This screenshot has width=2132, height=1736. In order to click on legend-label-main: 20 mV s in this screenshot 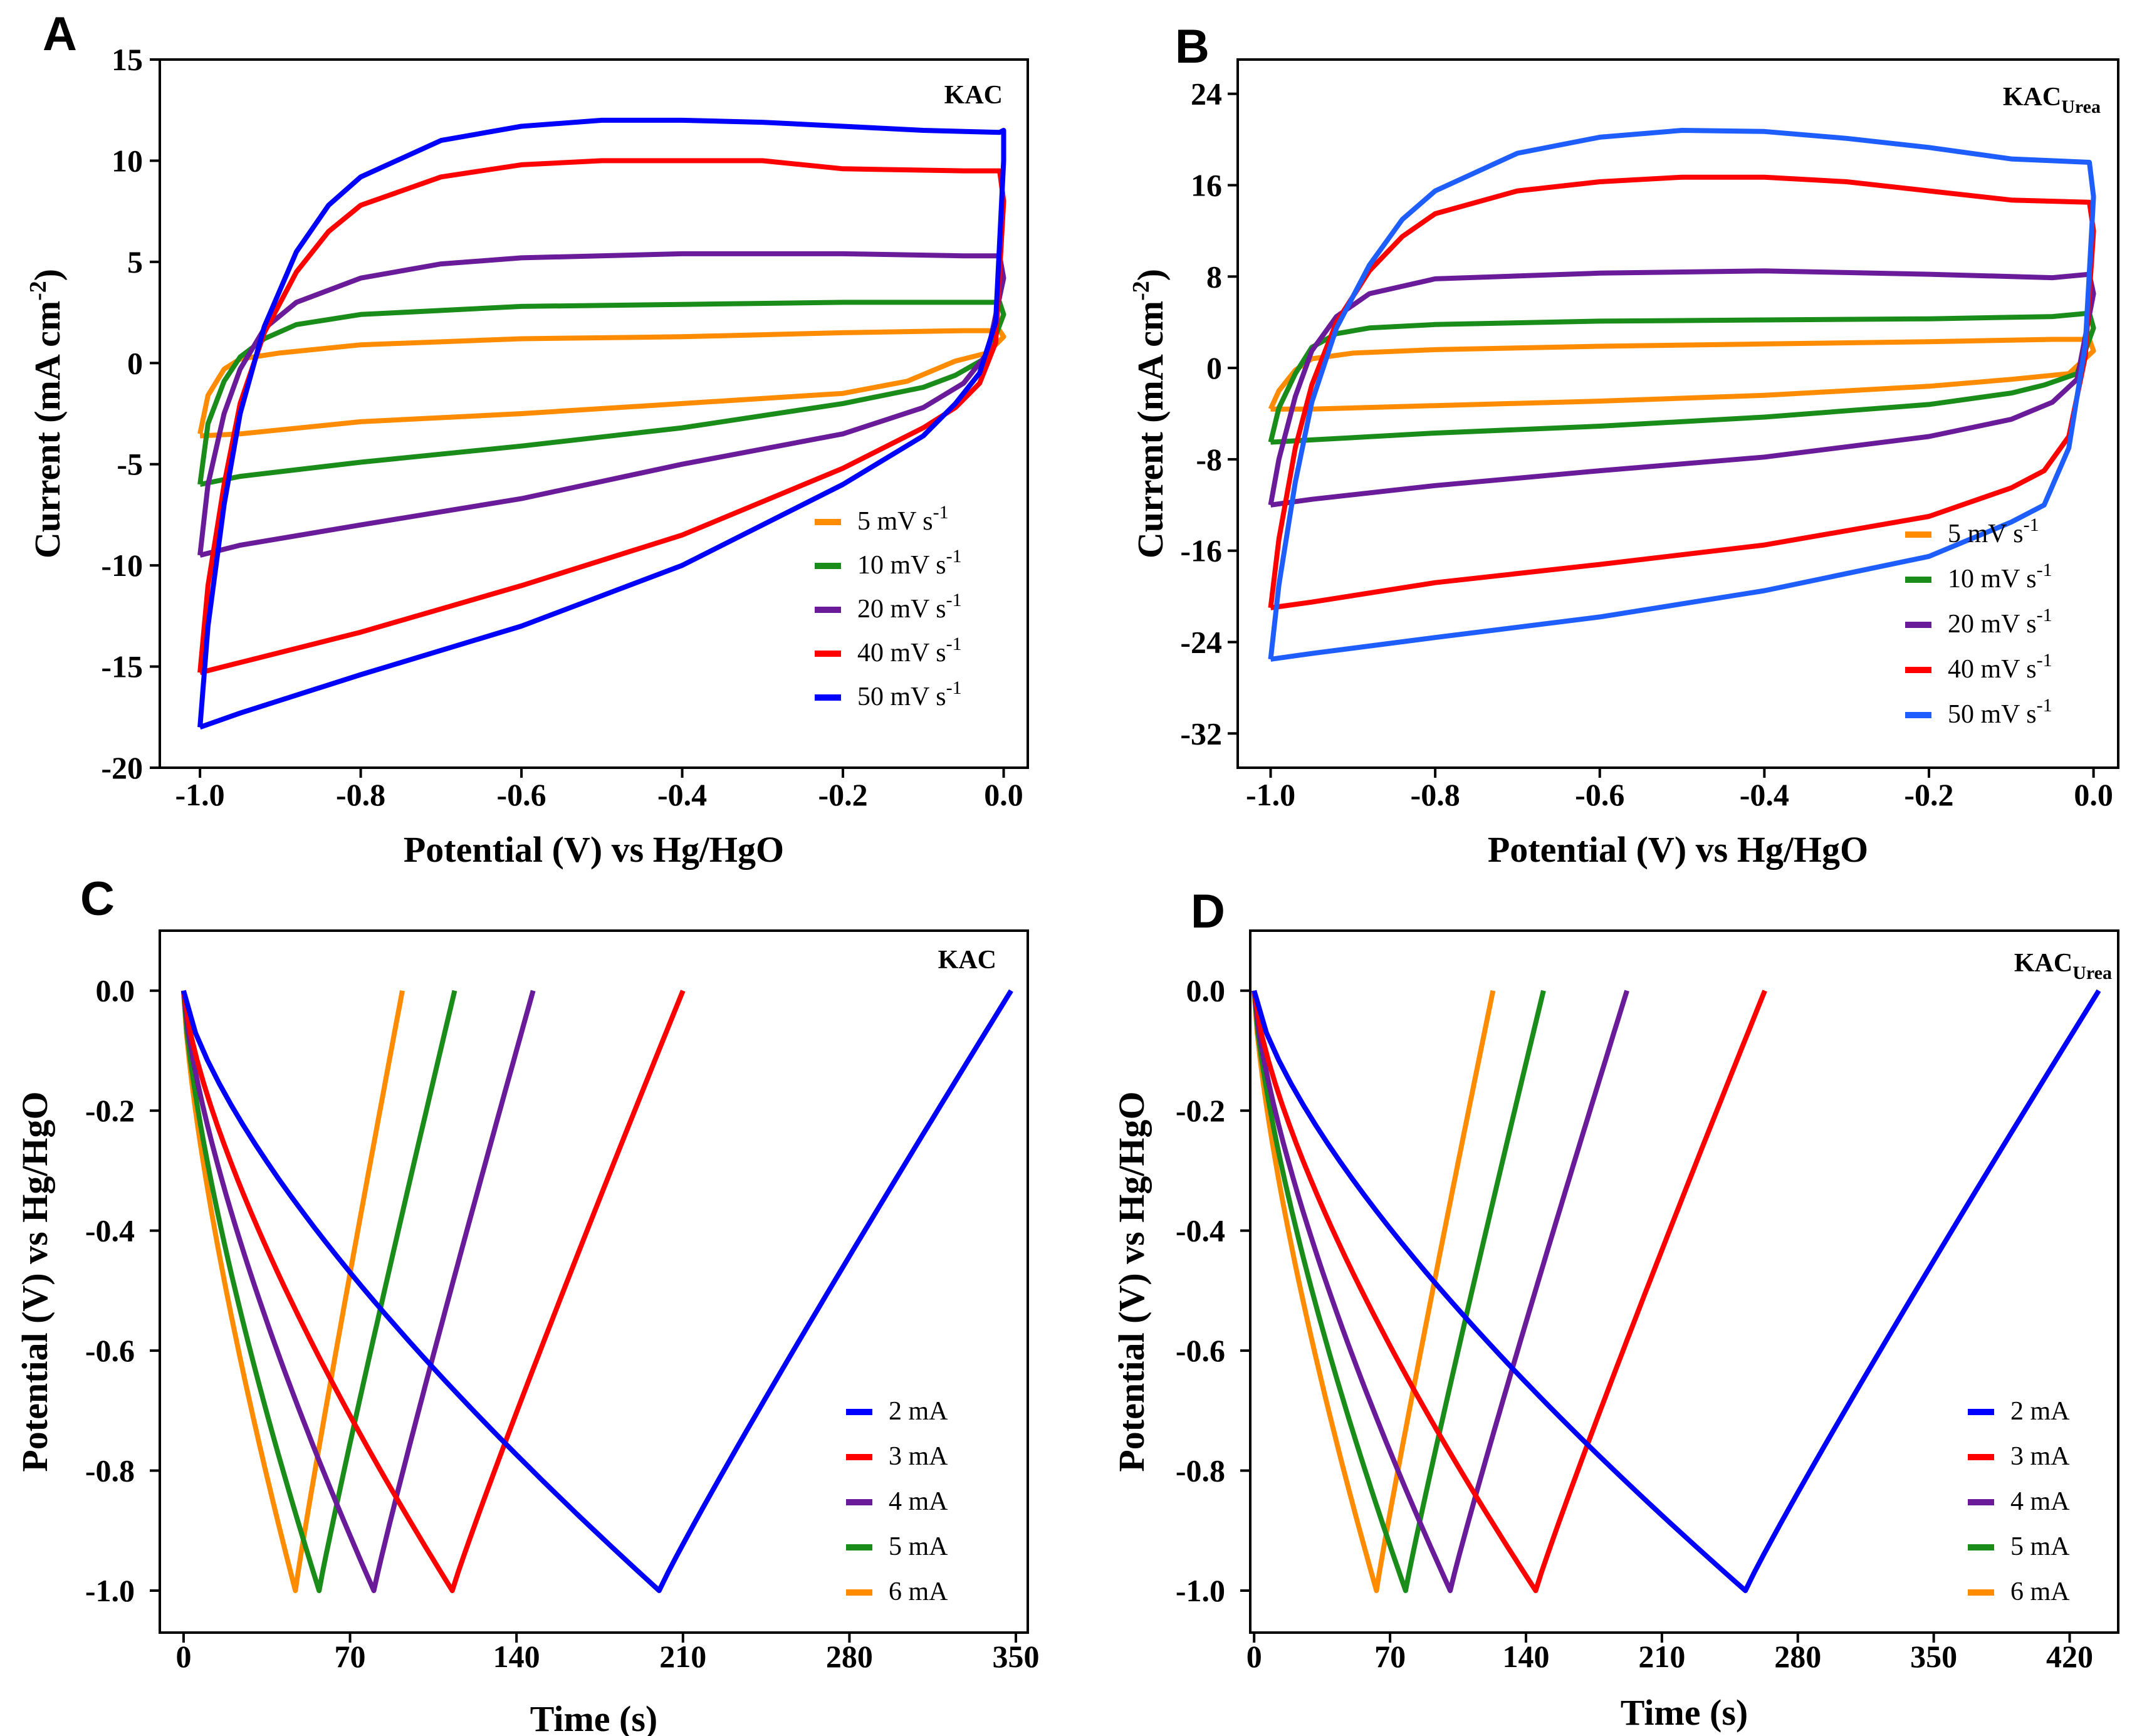, I will do `click(901, 609)`.